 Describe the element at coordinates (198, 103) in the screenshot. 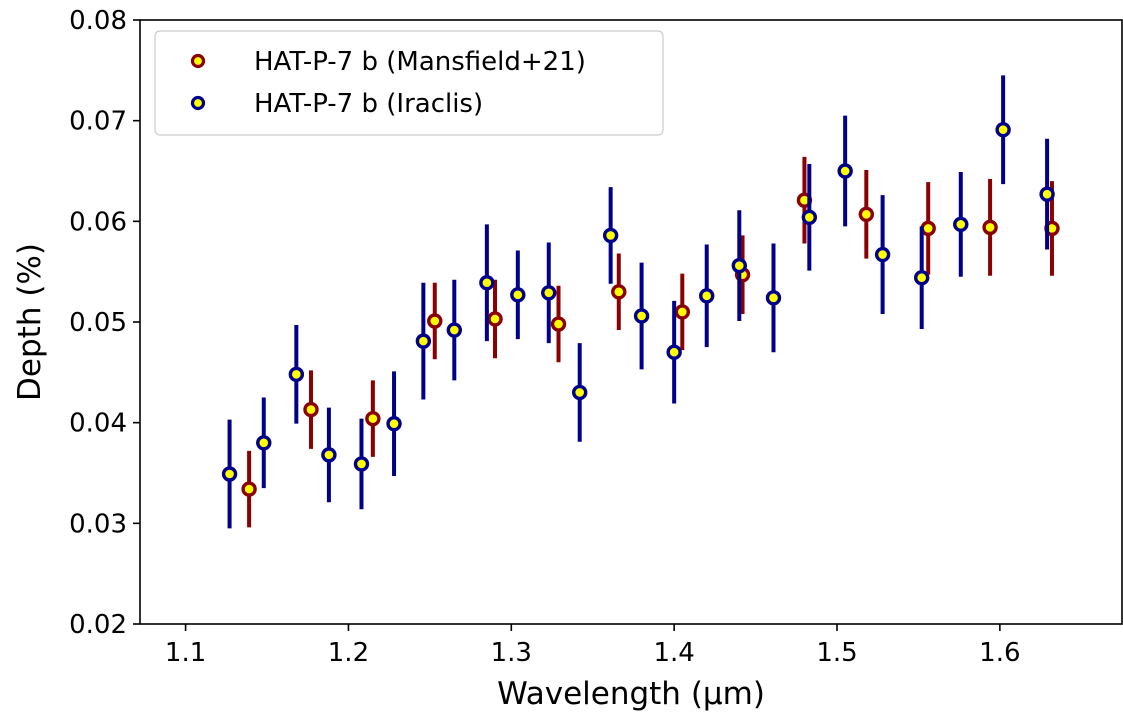

I see `legend-marker-iraclis` at that location.